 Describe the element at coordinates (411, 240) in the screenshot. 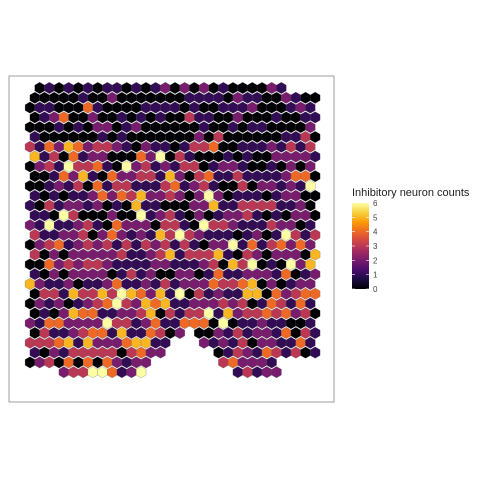

I see `legend: Inhibitory neuron counts 0123456` at that location.